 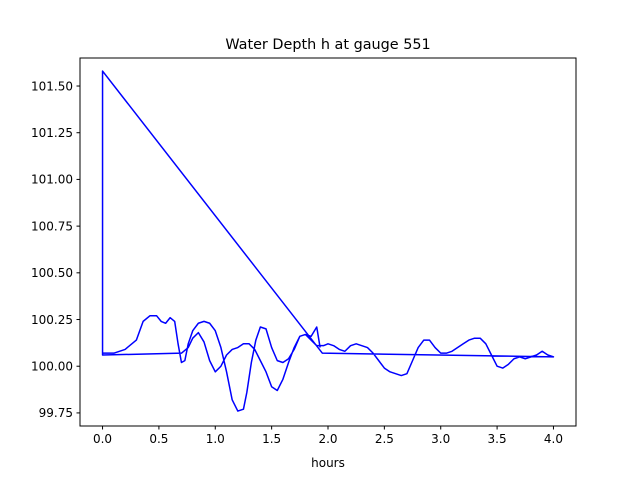 What do you see at coordinates (440, 439) in the screenshot?
I see `x-tick-label: 3.0` at bounding box center [440, 439].